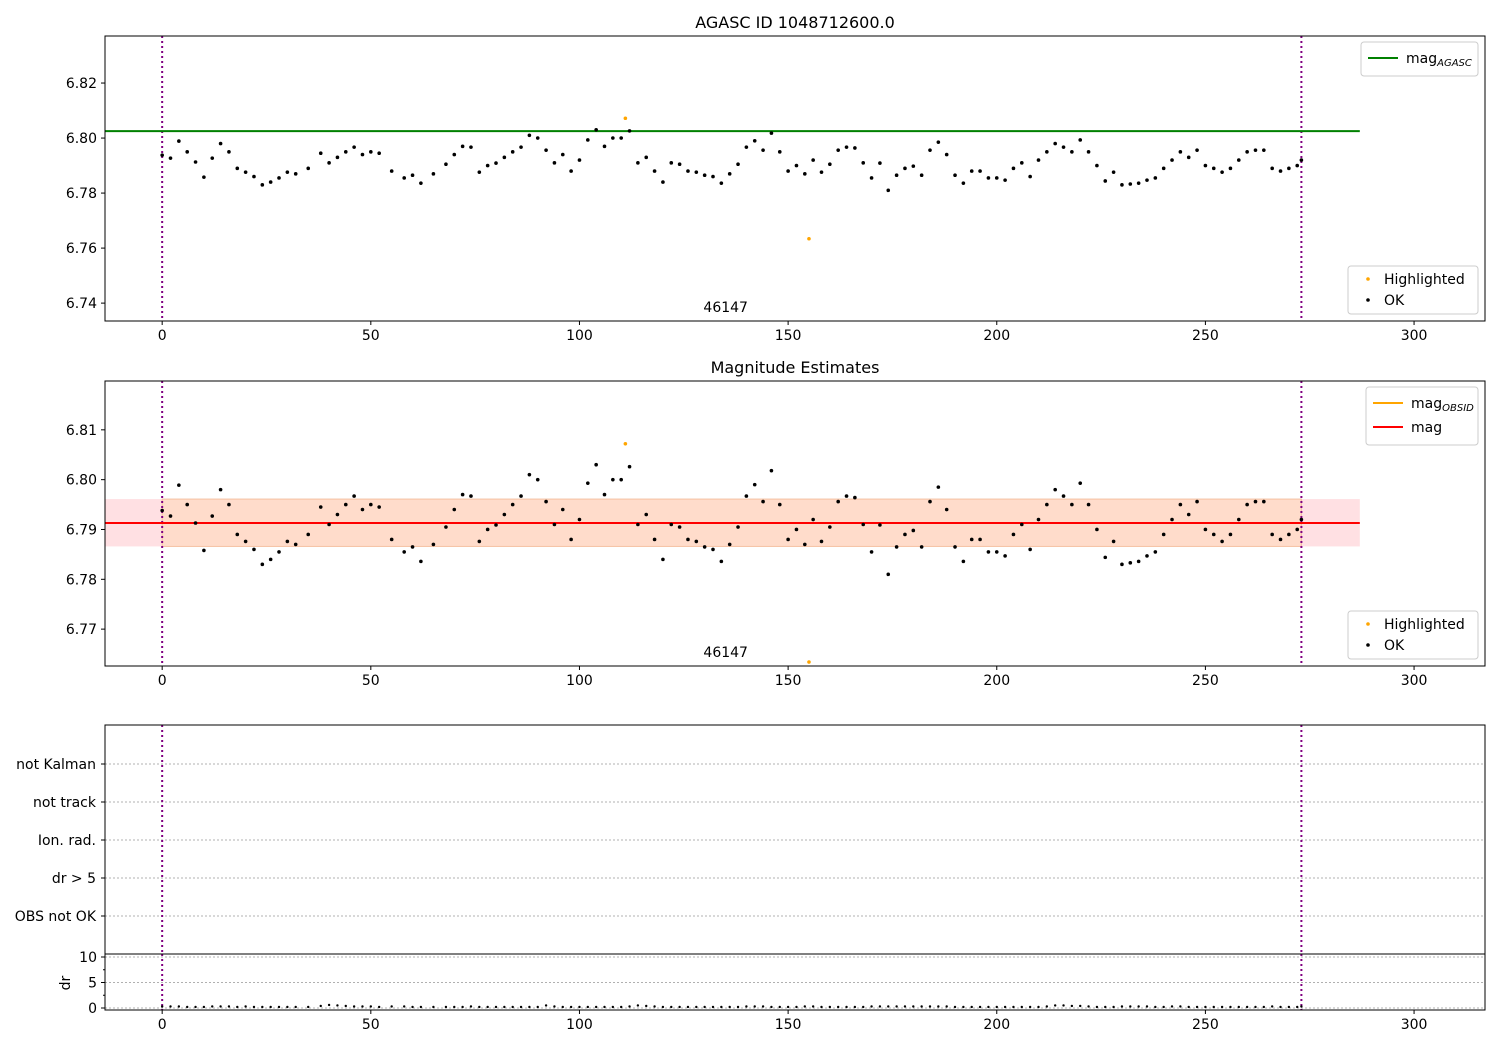 The width and height of the screenshot is (1500, 1050). What do you see at coordinates (1458, 408) in the screenshot?
I see `legend-label-sub: OBSID` at bounding box center [1458, 408].